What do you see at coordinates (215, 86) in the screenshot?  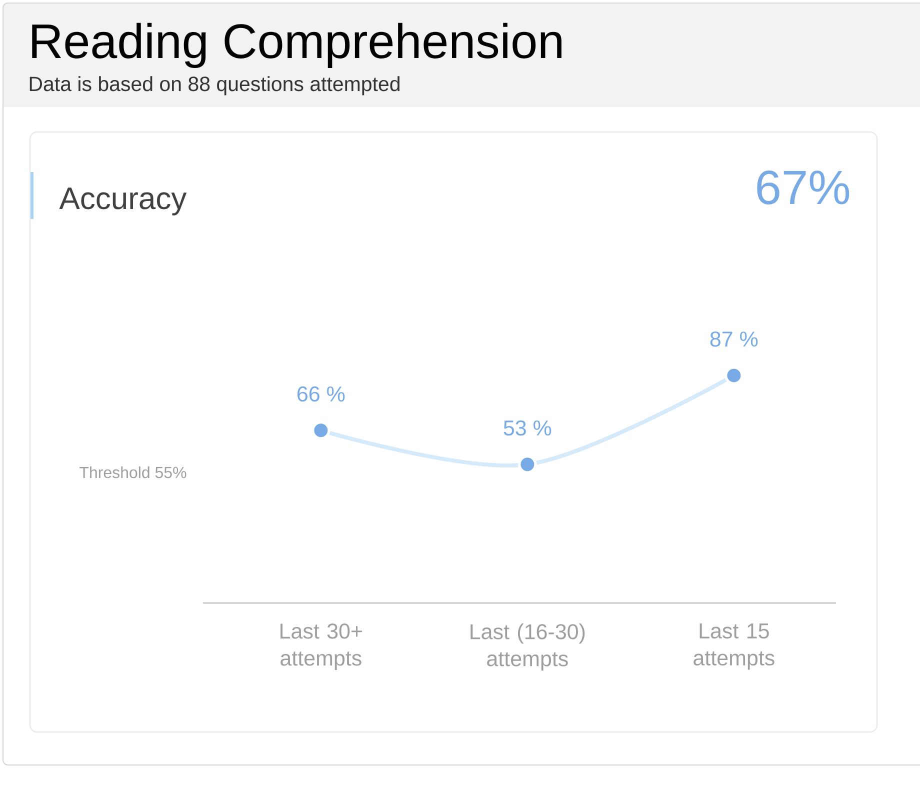 I see `chart-subtitle: Data is based on 88 questions attempted` at bounding box center [215, 86].